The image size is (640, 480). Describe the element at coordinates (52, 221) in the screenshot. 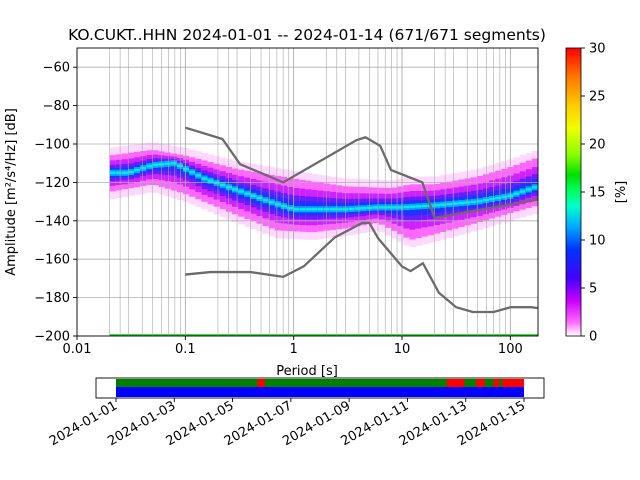

I see `y-tick-label: −140` at that location.